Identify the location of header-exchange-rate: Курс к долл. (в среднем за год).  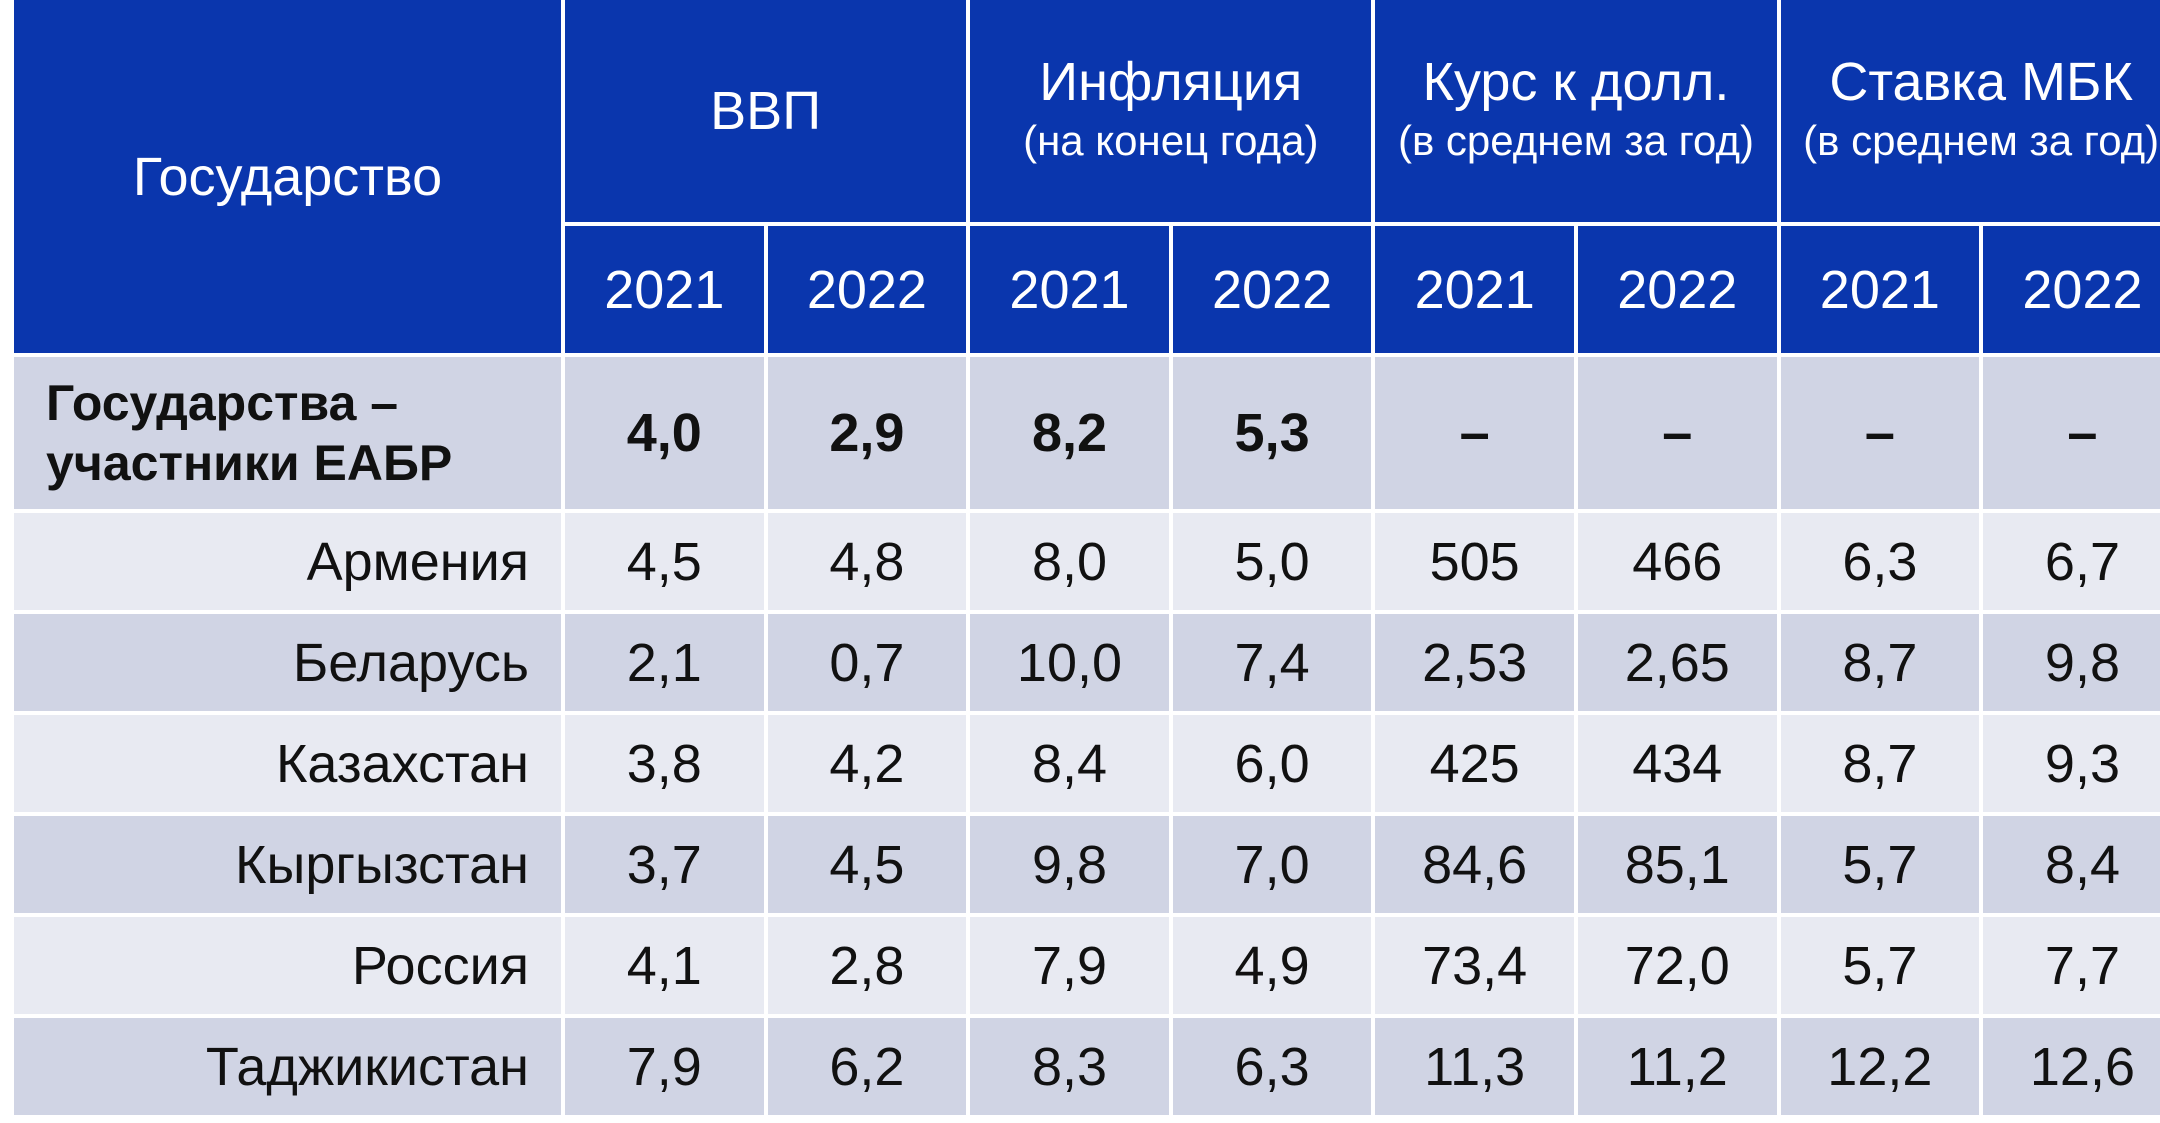
(1576, 111).